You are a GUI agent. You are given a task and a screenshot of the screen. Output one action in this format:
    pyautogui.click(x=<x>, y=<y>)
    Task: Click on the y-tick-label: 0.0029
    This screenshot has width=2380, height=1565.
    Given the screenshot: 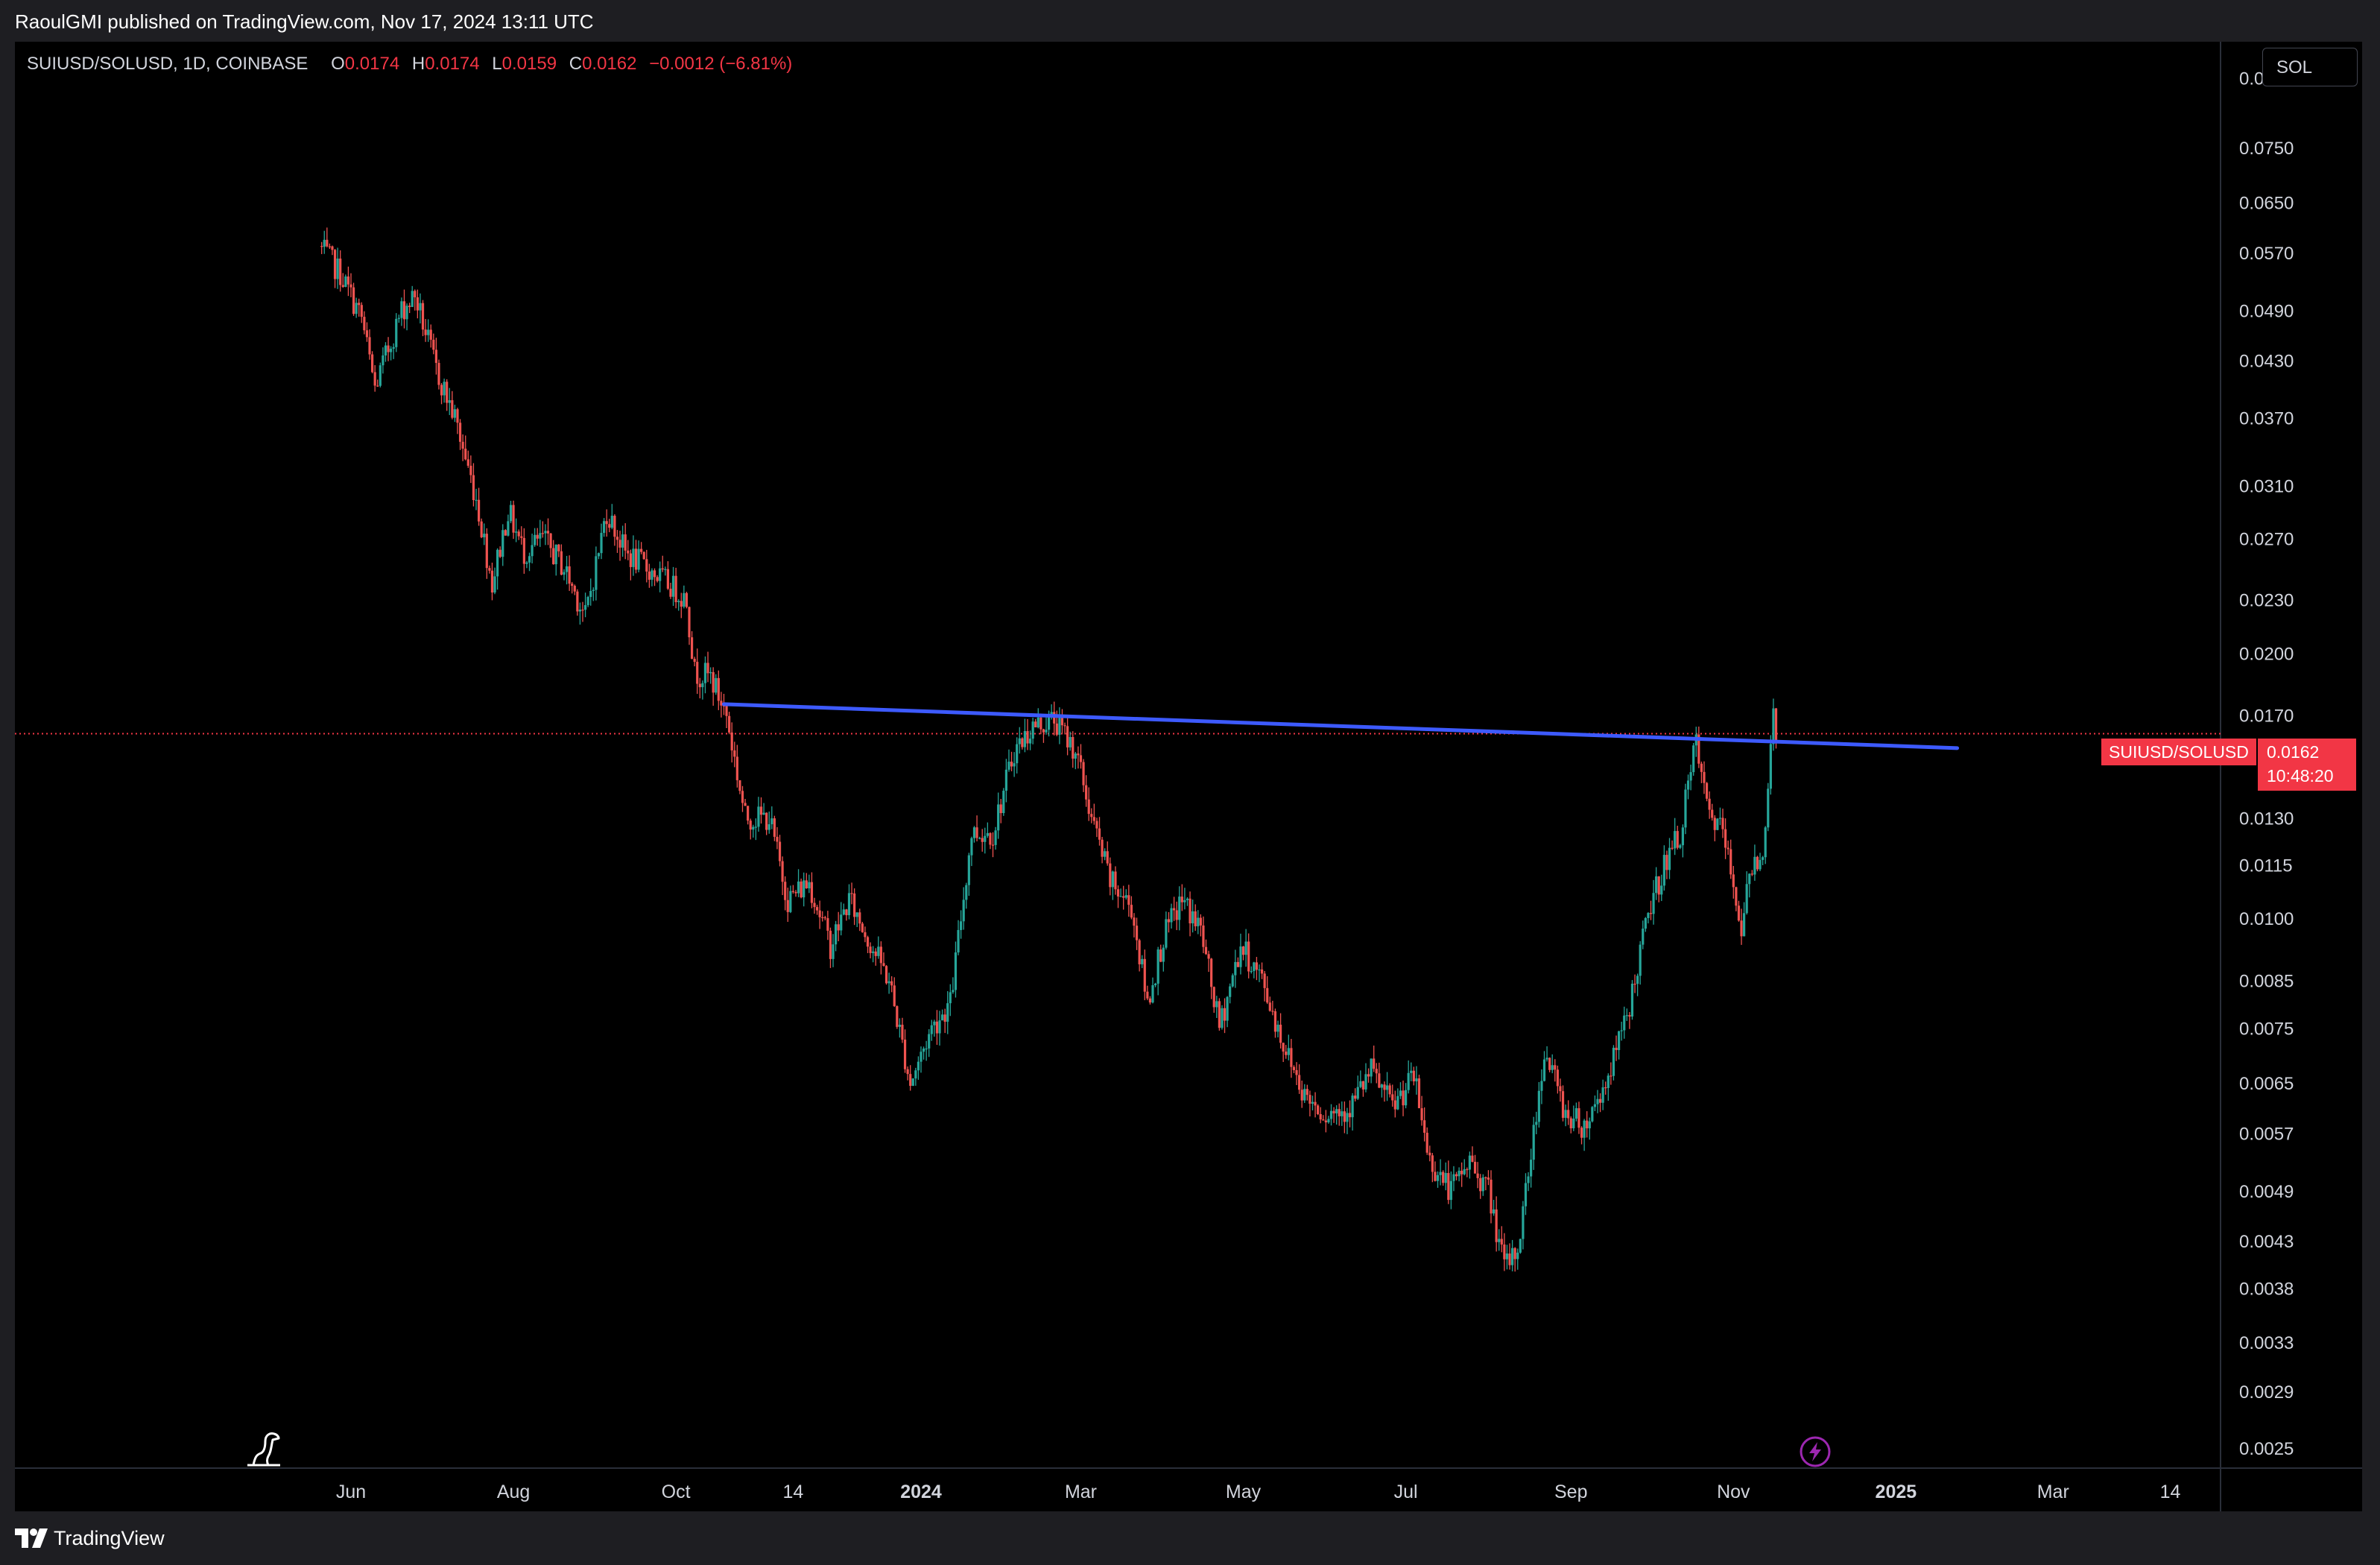 What is the action you would take?
    pyautogui.click(x=2266, y=1393)
    